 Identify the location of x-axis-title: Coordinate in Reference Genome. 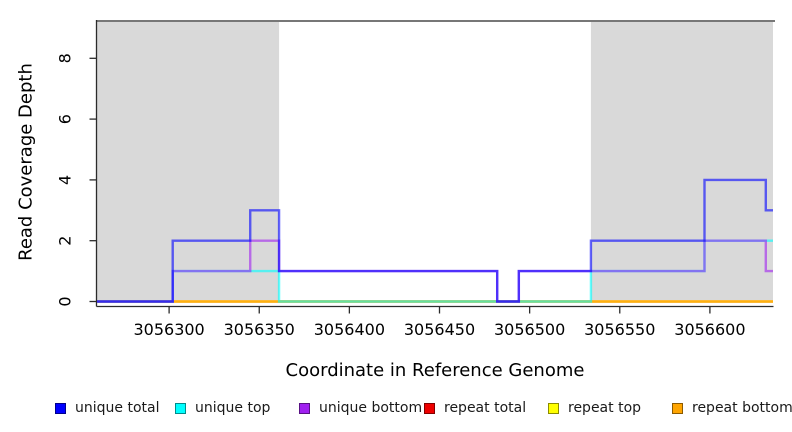
(435, 370).